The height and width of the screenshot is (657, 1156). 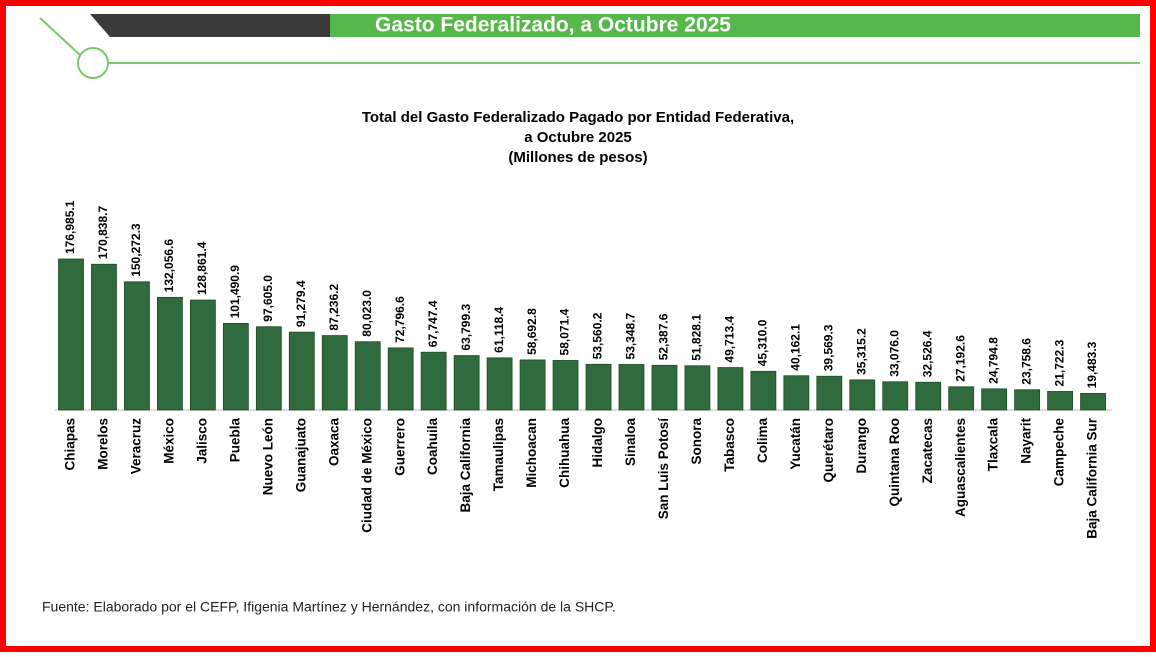 What do you see at coordinates (399, 447) in the screenshot?
I see `x-tick-label: Guerrero` at bounding box center [399, 447].